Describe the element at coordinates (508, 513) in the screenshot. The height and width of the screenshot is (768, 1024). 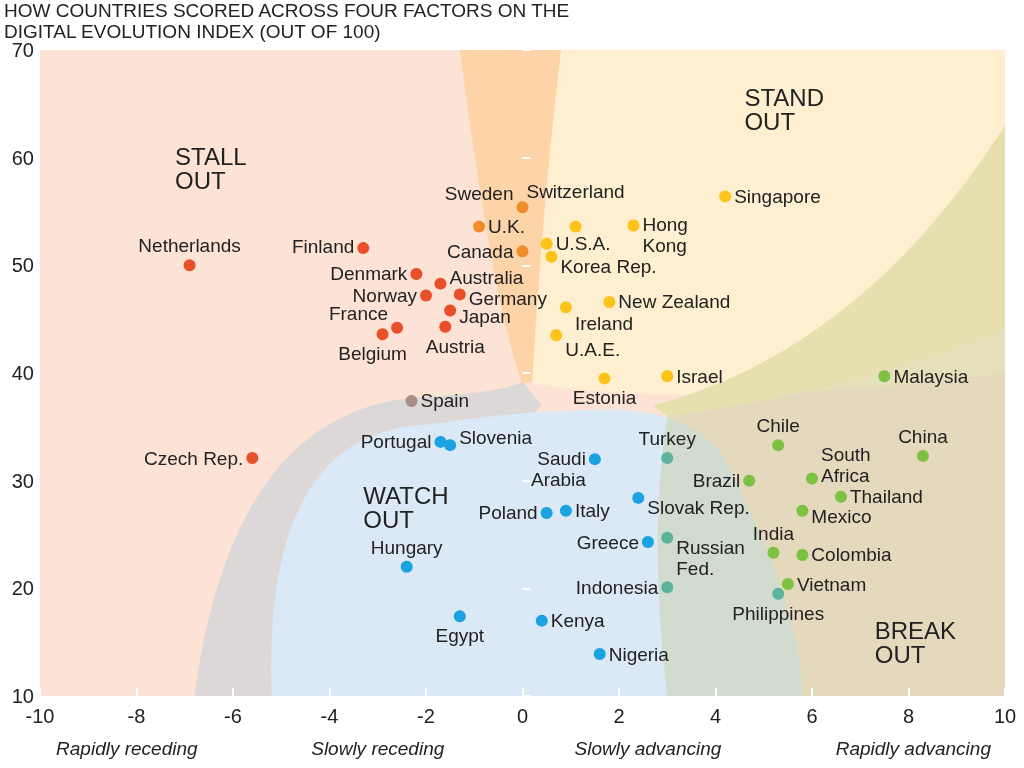
I see `annotation: Poland` at that location.